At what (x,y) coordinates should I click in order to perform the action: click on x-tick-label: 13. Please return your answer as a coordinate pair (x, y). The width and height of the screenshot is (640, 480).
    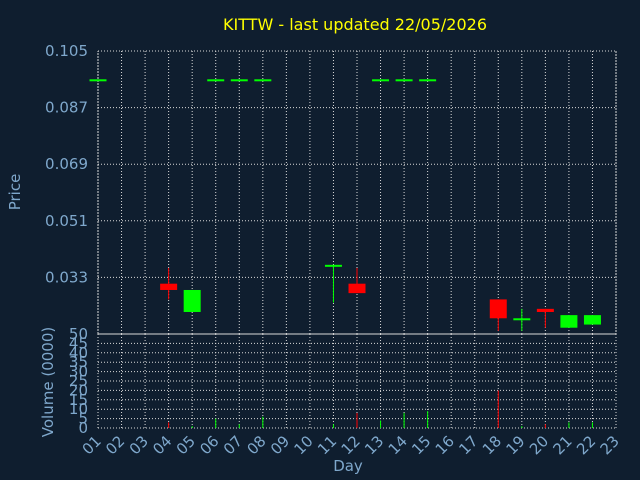
    Looking at the image, I should click on (374, 445).